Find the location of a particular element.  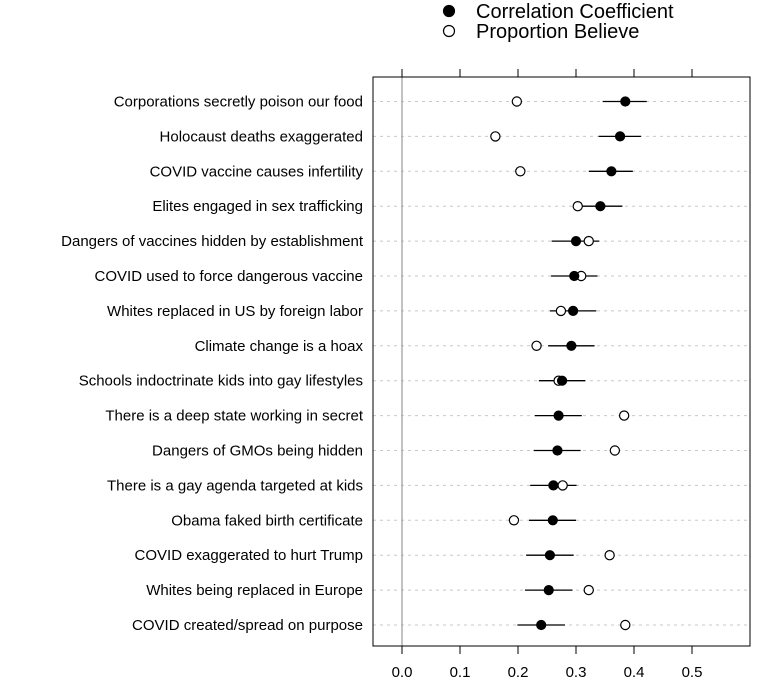

category-label: Dangers of GMOs being hidden is located at coordinates (257, 451).